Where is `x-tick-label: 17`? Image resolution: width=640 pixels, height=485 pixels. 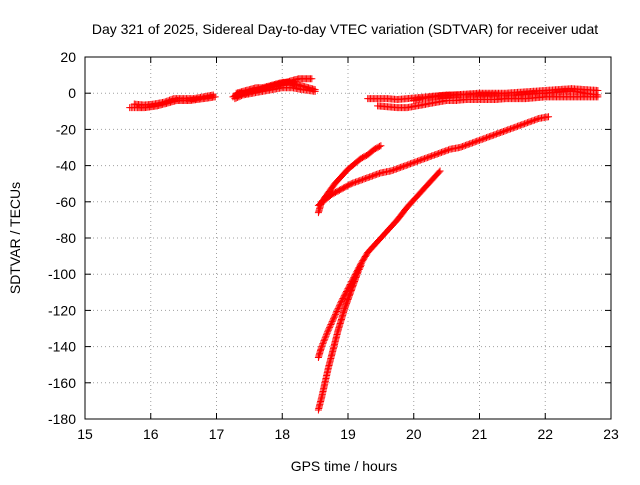
x-tick-label: 17 is located at coordinates (217, 434).